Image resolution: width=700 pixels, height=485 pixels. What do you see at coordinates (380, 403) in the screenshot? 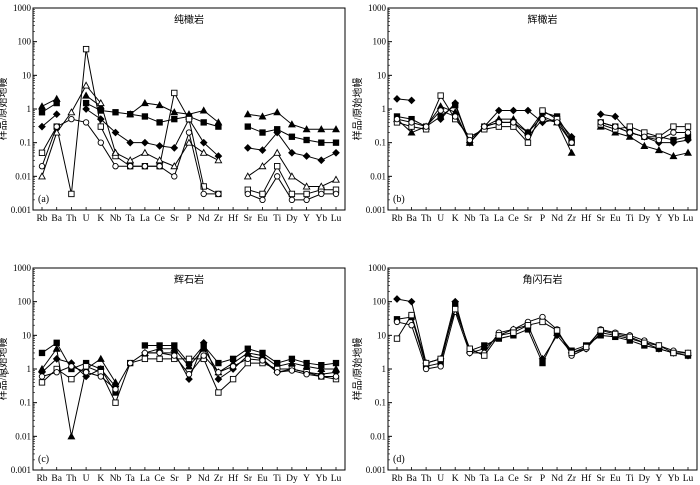
I see `y-tick-label: 0.1` at bounding box center [380, 403].